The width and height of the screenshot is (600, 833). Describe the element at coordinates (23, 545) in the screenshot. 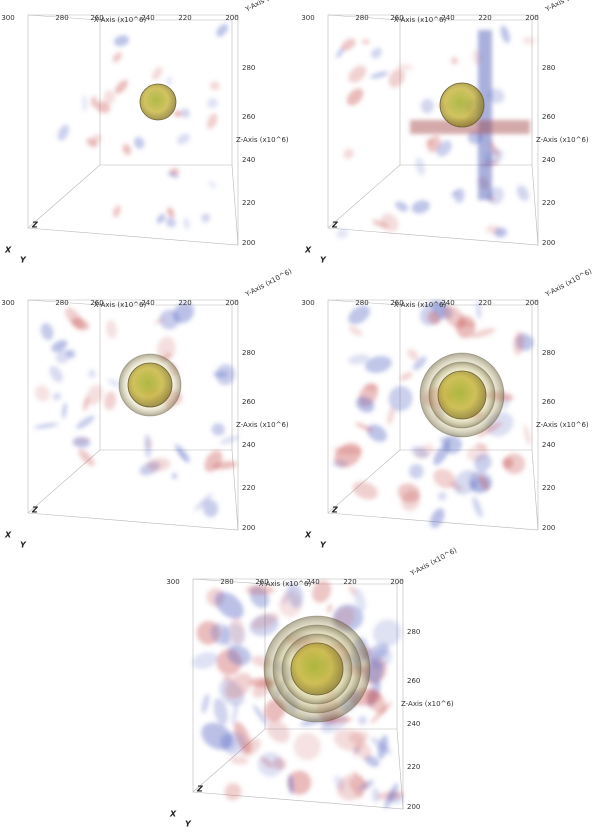

I see `axis-letter: Y` at that location.